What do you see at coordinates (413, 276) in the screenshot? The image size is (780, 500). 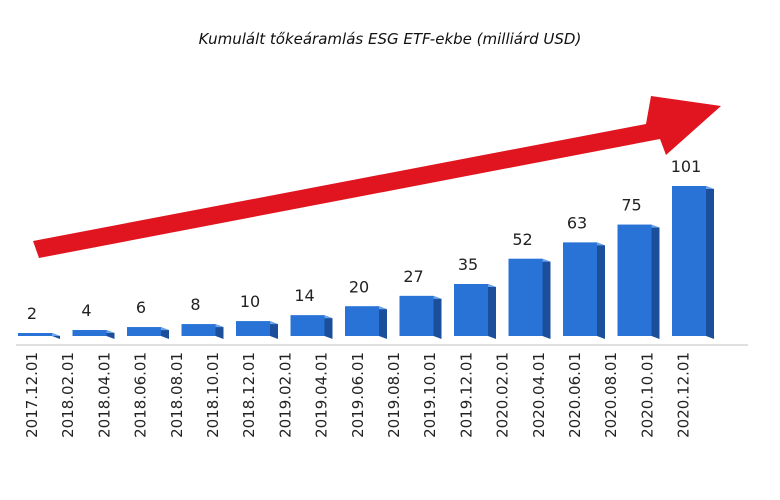 I see `data-label: 27` at bounding box center [413, 276].